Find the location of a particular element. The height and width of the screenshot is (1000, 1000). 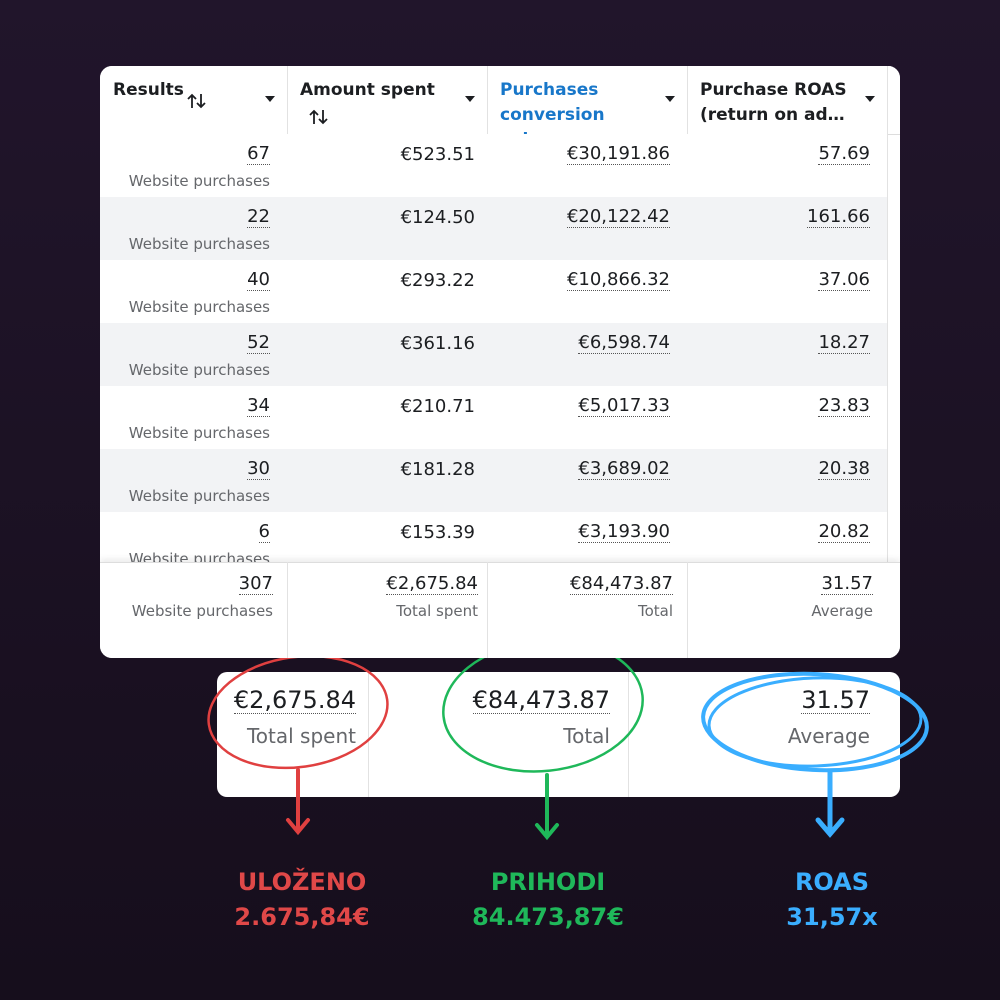

results-value: 34 is located at coordinates (258, 406).